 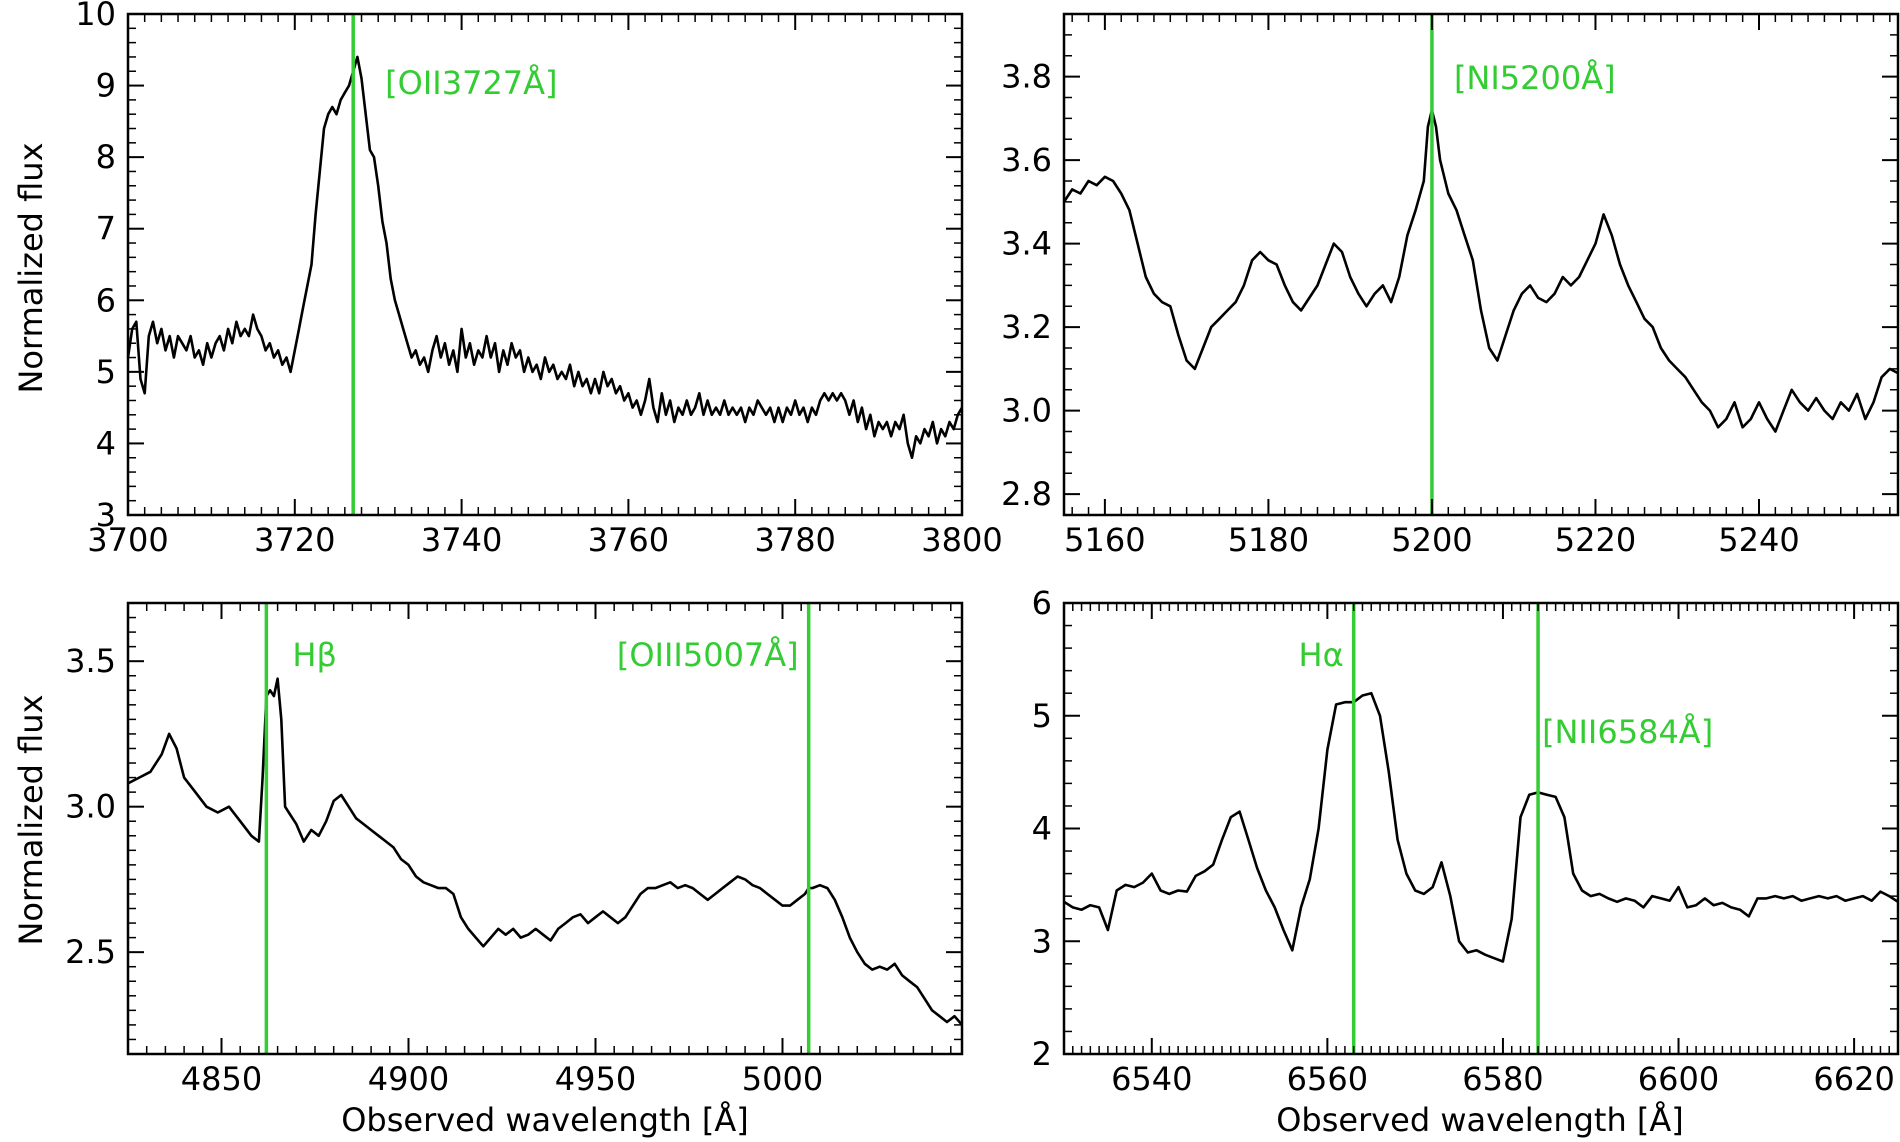 What do you see at coordinates (127, 540) in the screenshot?
I see `x-tick-label: 3700` at bounding box center [127, 540].